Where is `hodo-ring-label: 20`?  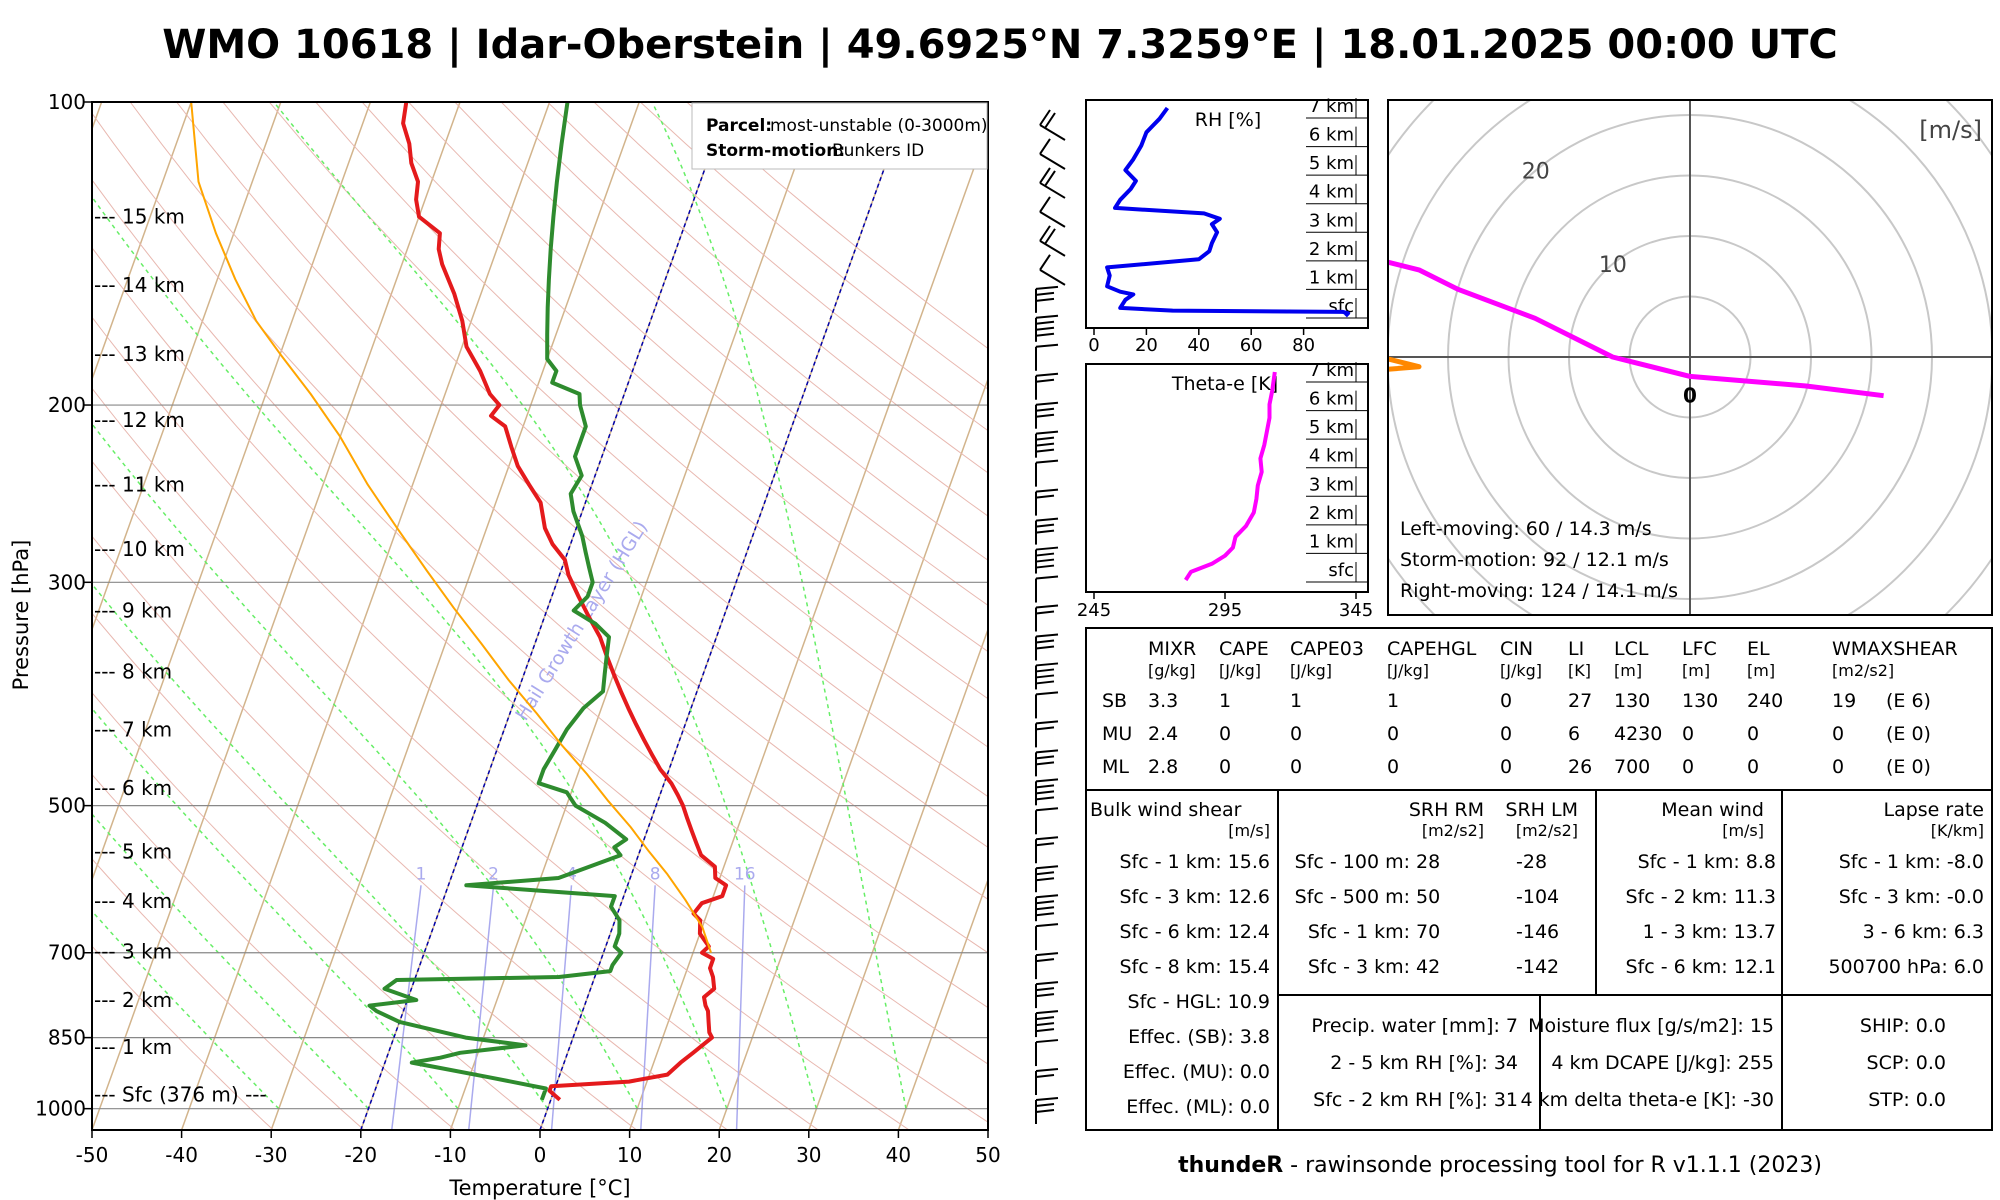 hodo-ring-label: 20 is located at coordinates (1536, 172).